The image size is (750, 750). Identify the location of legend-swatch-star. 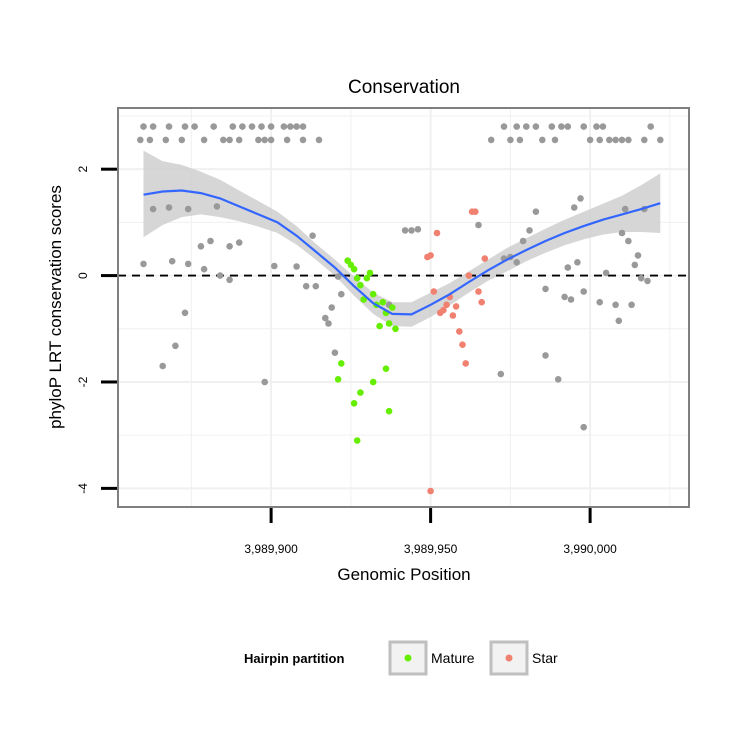
(509, 658).